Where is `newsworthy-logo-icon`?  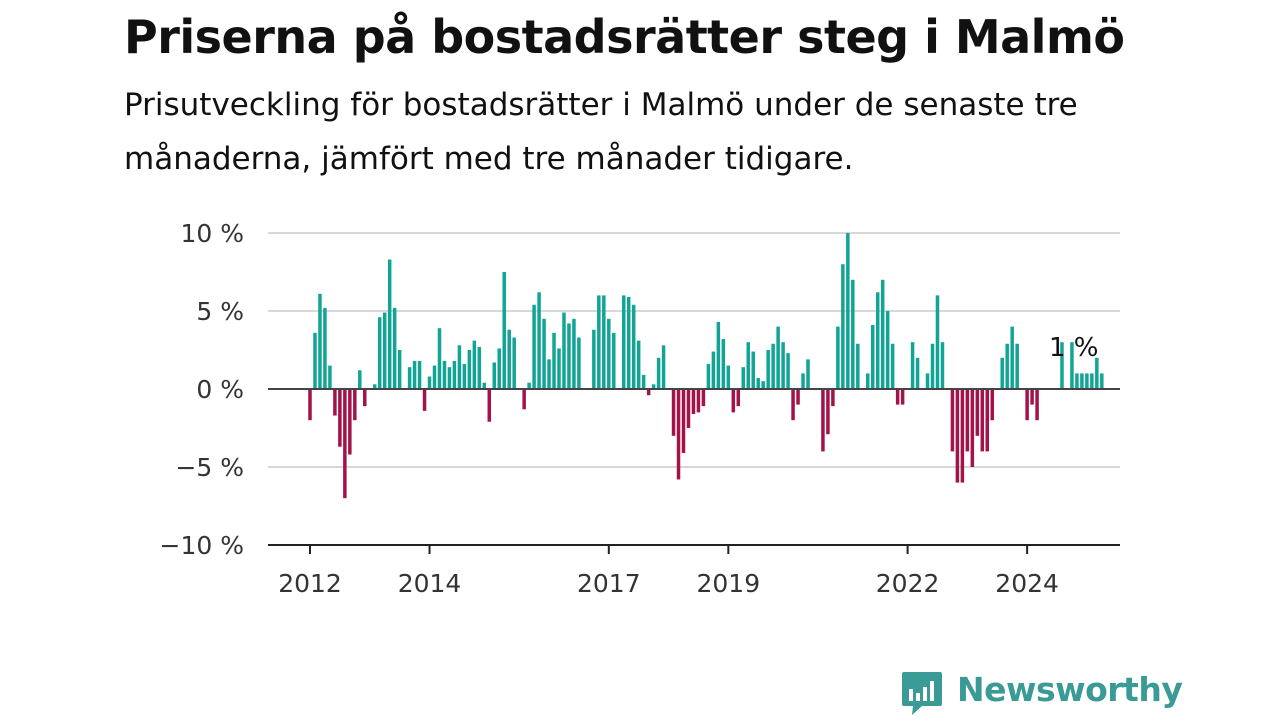
newsworthy-logo-icon is located at coordinates (922, 693).